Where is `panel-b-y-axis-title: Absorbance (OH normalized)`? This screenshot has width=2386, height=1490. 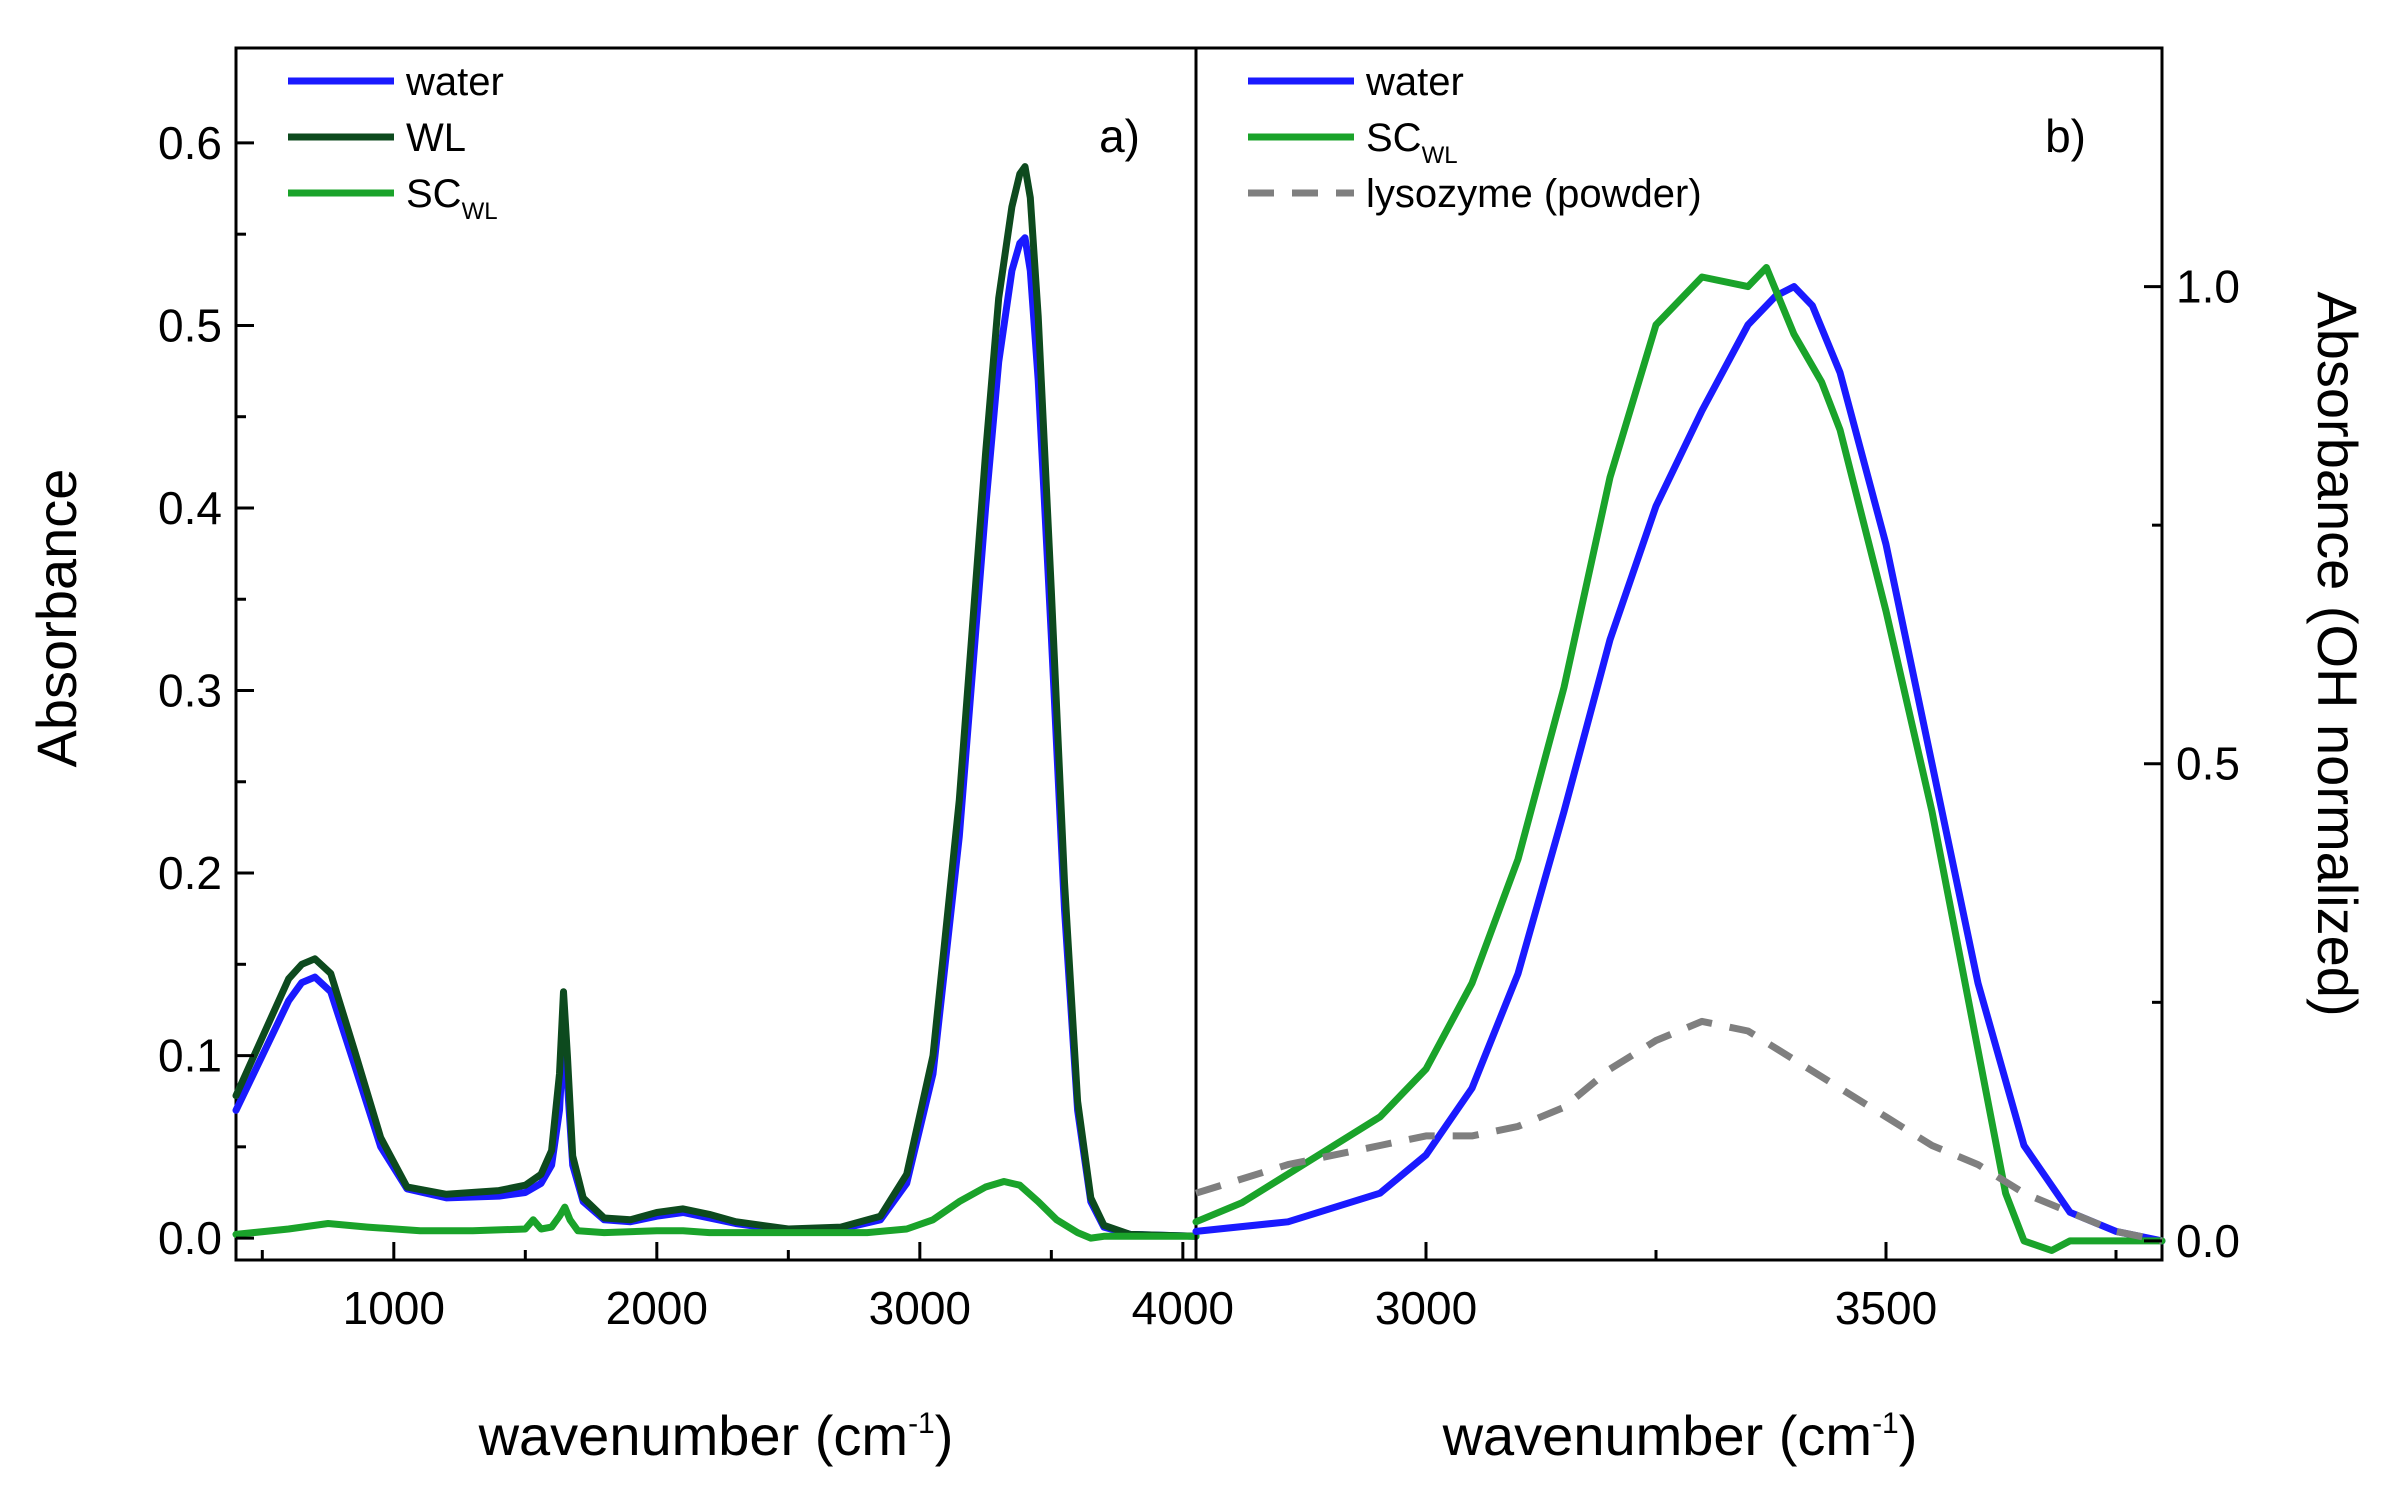 panel-b-y-axis-title: Absorbance (OH normalized) is located at coordinates (2337, 653).